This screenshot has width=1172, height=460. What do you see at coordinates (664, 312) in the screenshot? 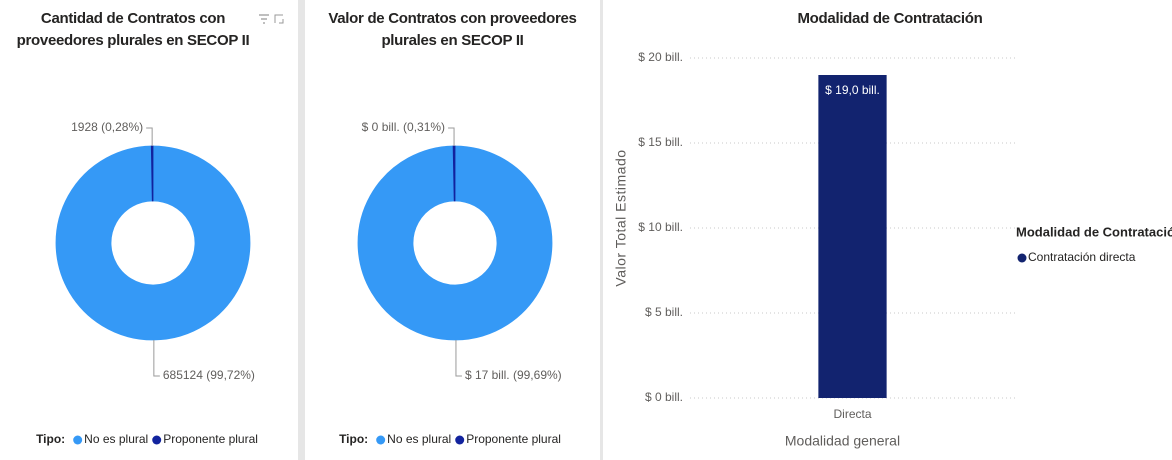
I see `y-tick-label: $ 5 bill.` at bounding box center [664, 312].